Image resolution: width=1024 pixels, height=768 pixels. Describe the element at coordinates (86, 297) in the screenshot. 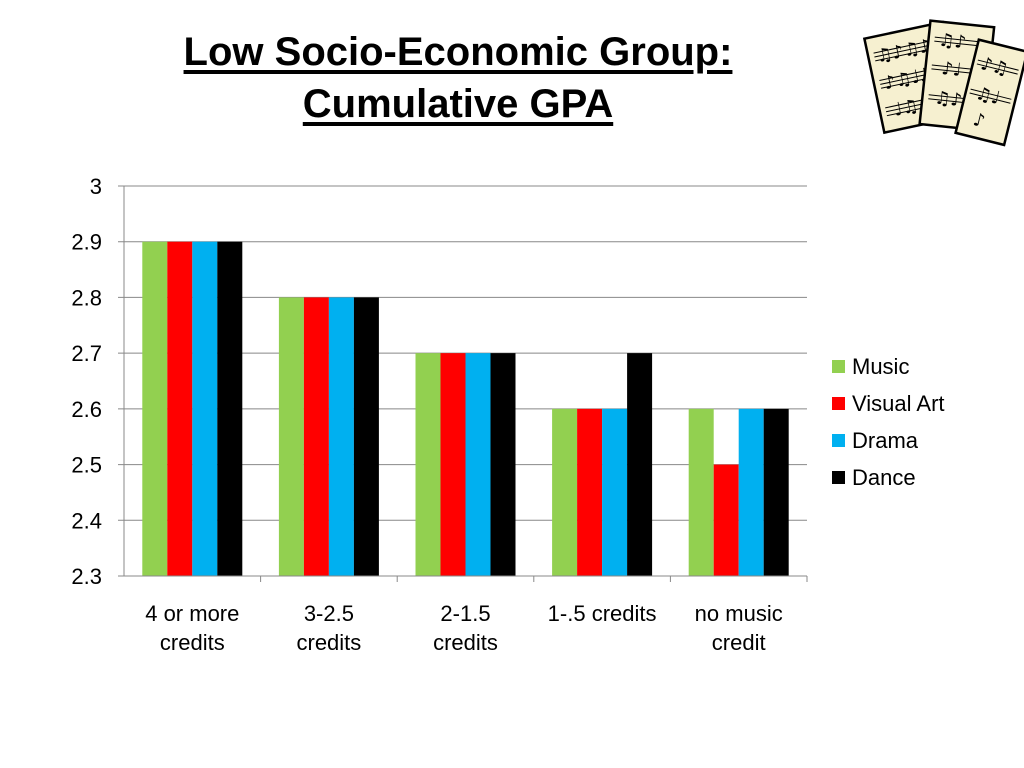

I see `y-tick-label: 2.8` at that location.